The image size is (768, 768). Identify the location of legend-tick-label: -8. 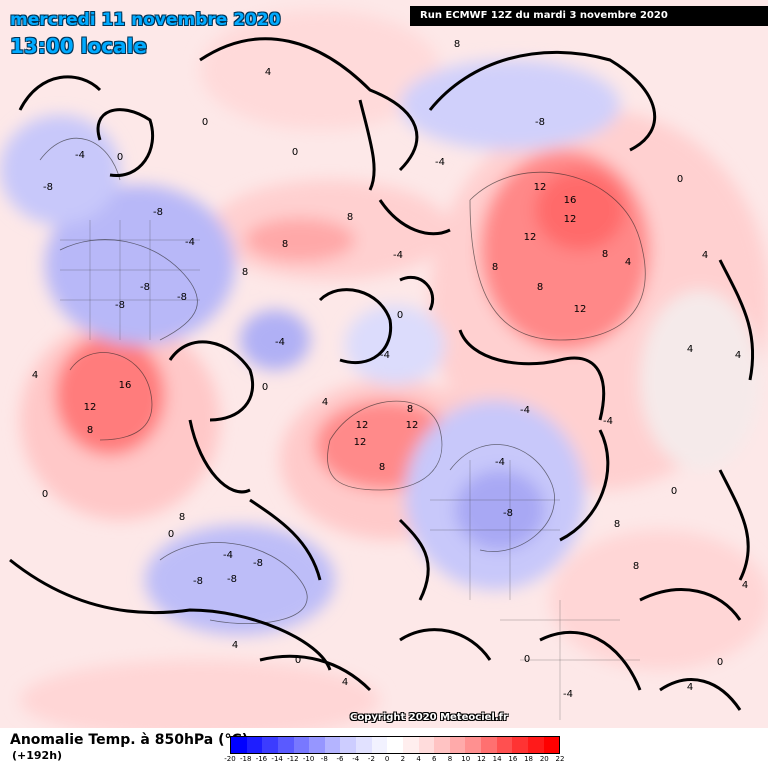
(324, 759).